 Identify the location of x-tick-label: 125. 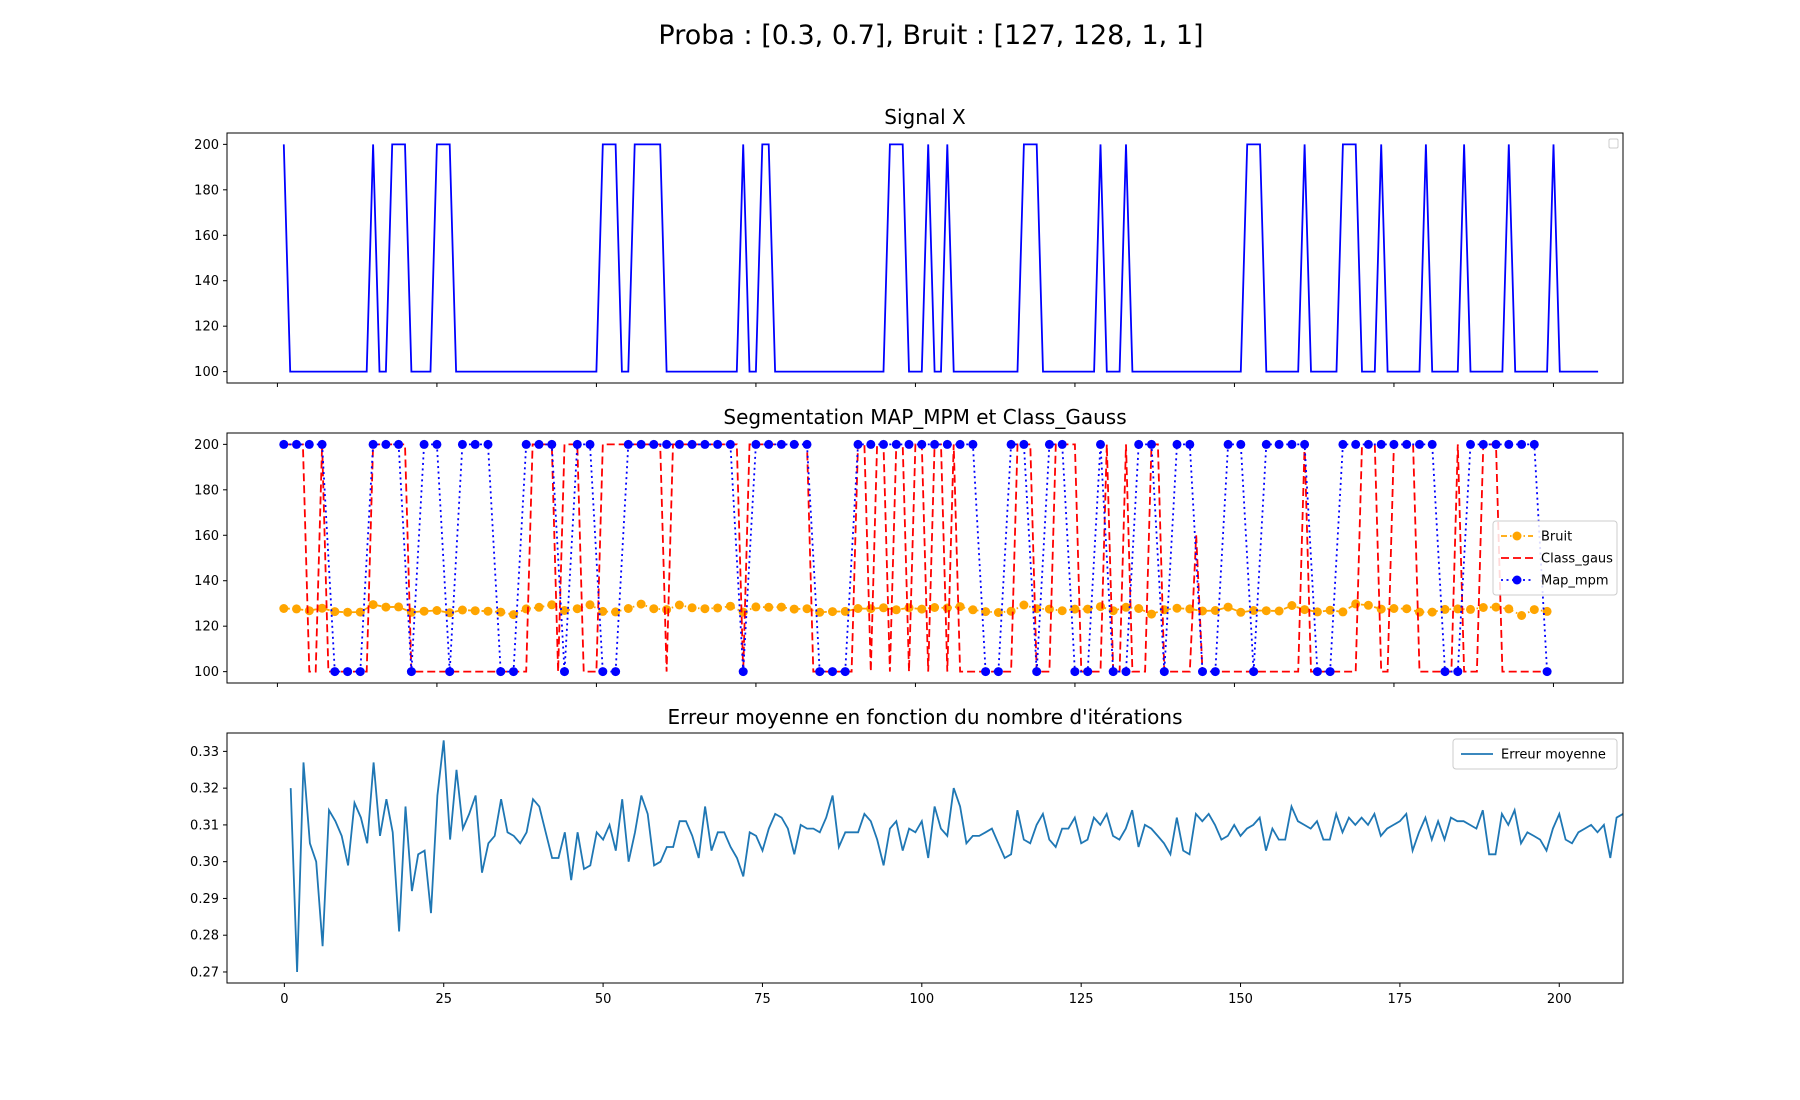
(1081, 999).